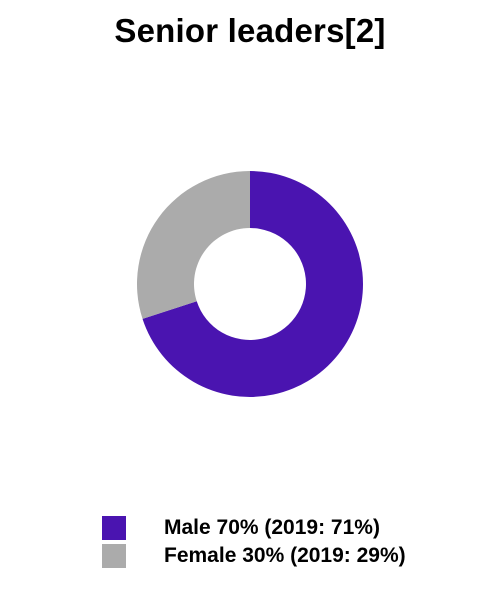 This screenshot has height=600, width=500. I want to click on legend-swatch-male, so click(114, 528).